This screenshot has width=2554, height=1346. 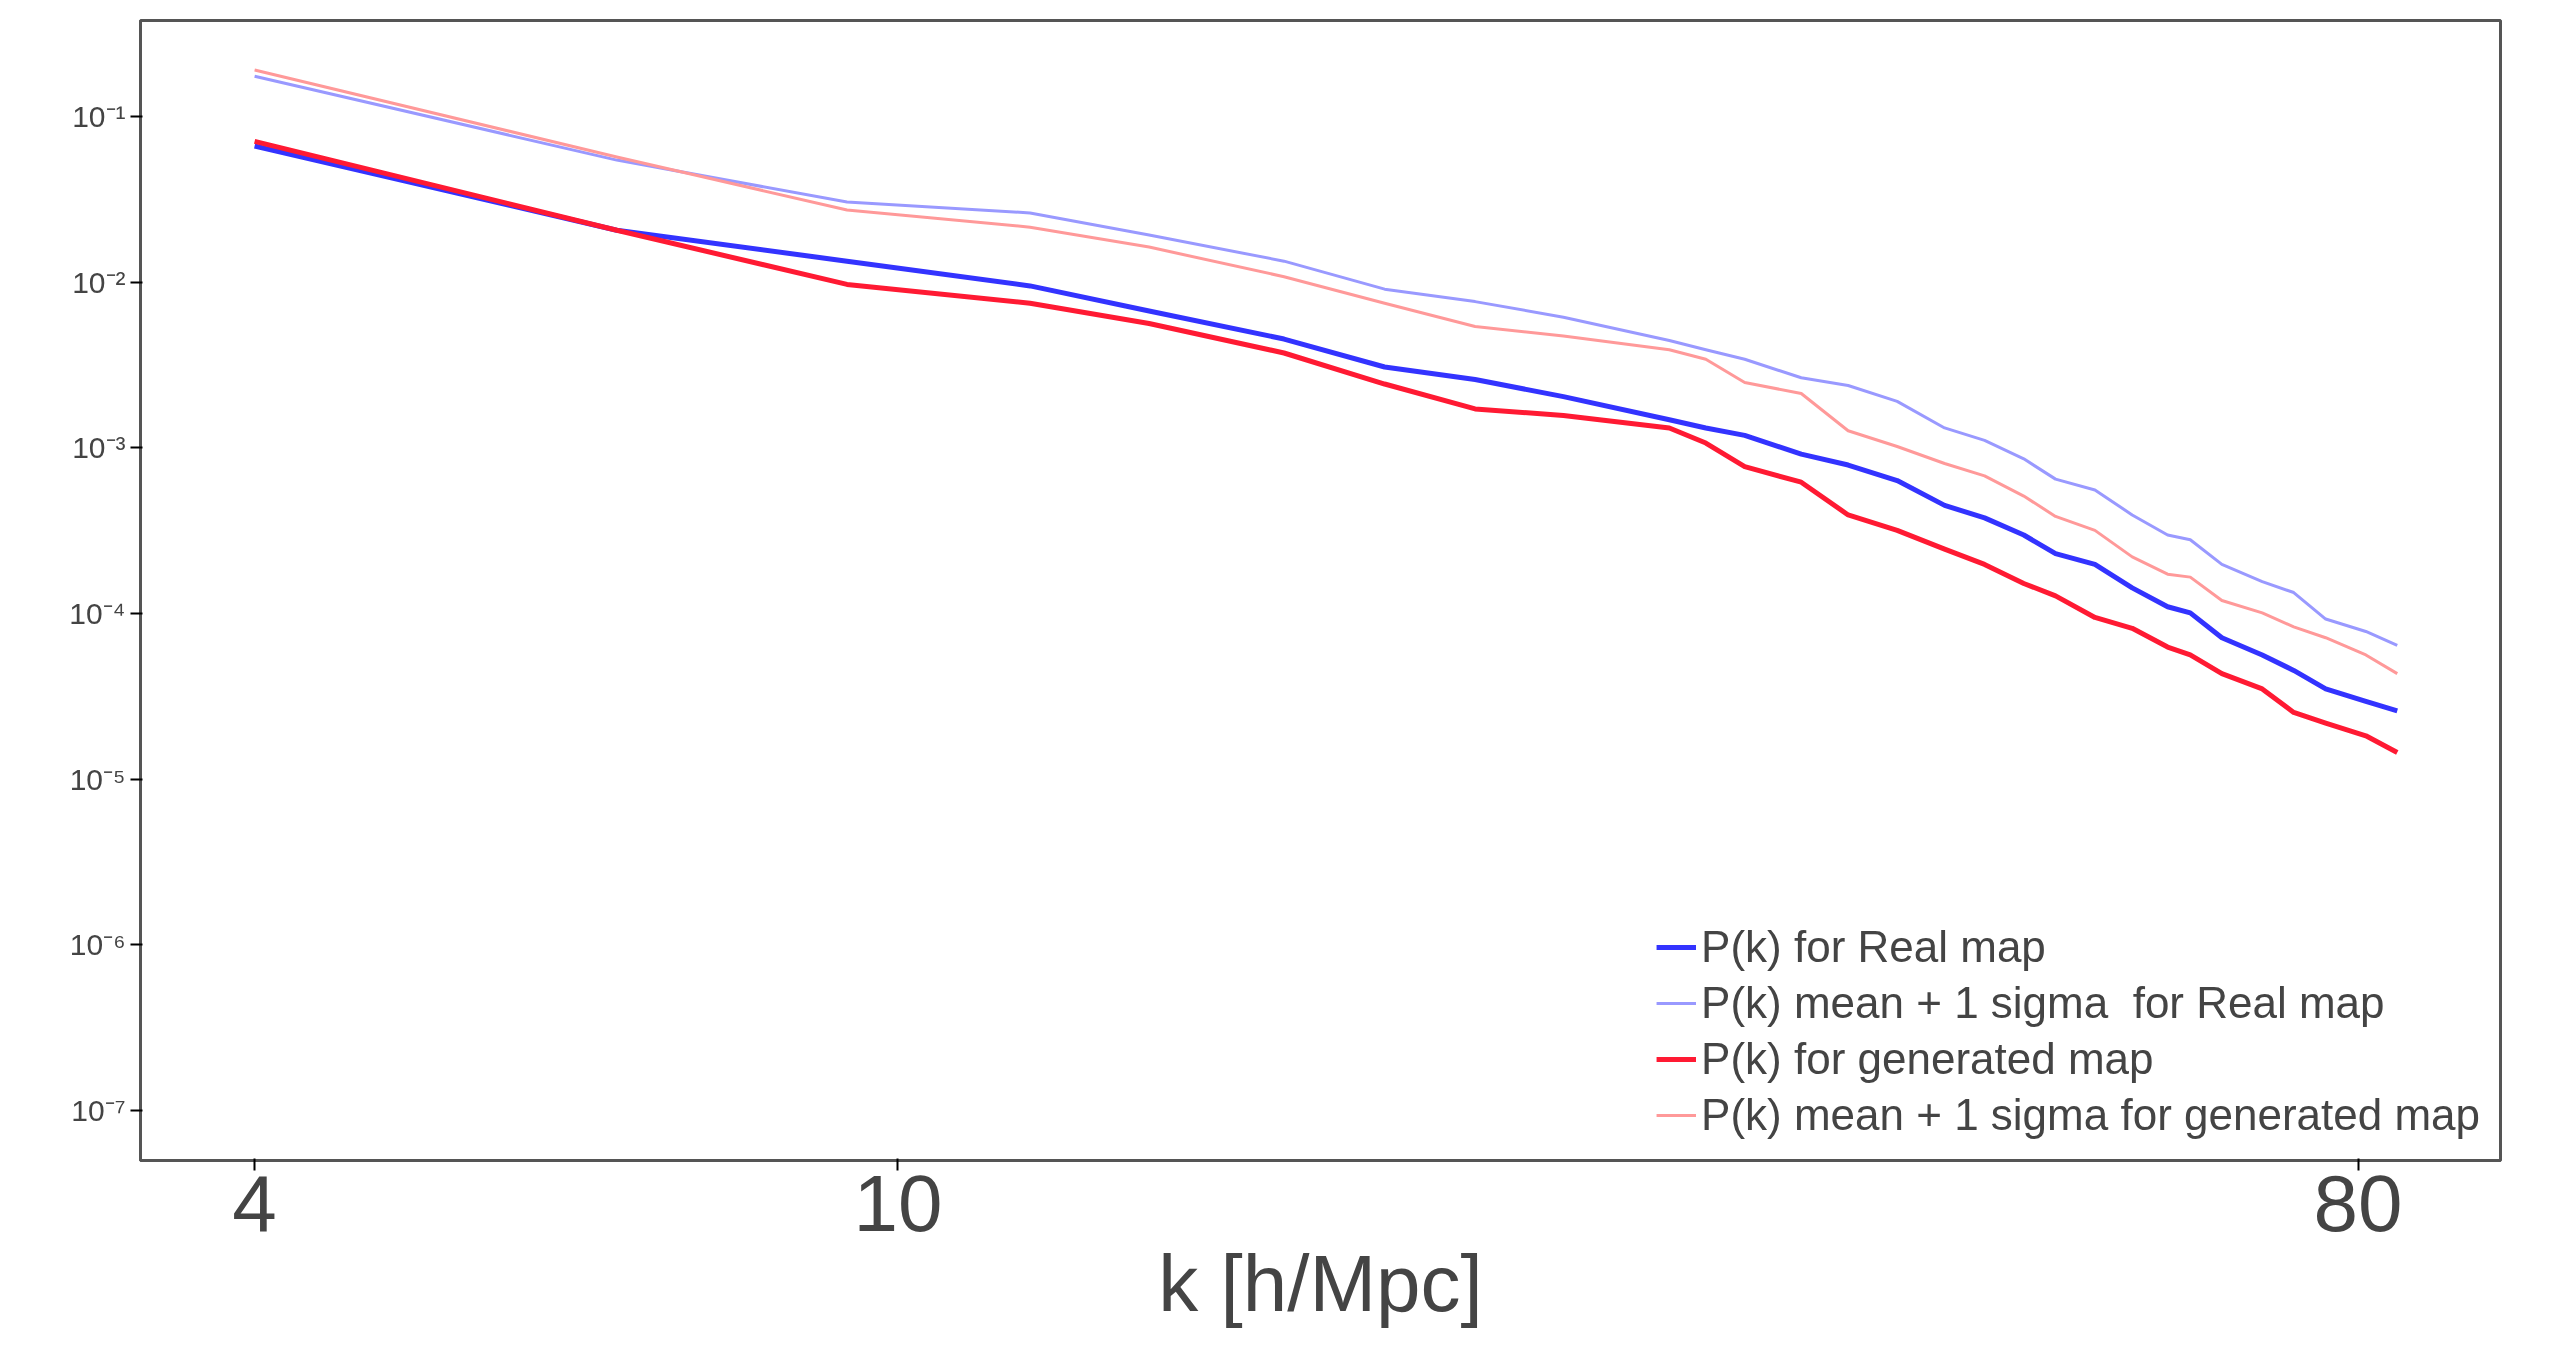 What do you see at coordinates (99, 282) in the screenshot?
I see `y-tick-label: 10⁻²` at bounding box center [99, 282].